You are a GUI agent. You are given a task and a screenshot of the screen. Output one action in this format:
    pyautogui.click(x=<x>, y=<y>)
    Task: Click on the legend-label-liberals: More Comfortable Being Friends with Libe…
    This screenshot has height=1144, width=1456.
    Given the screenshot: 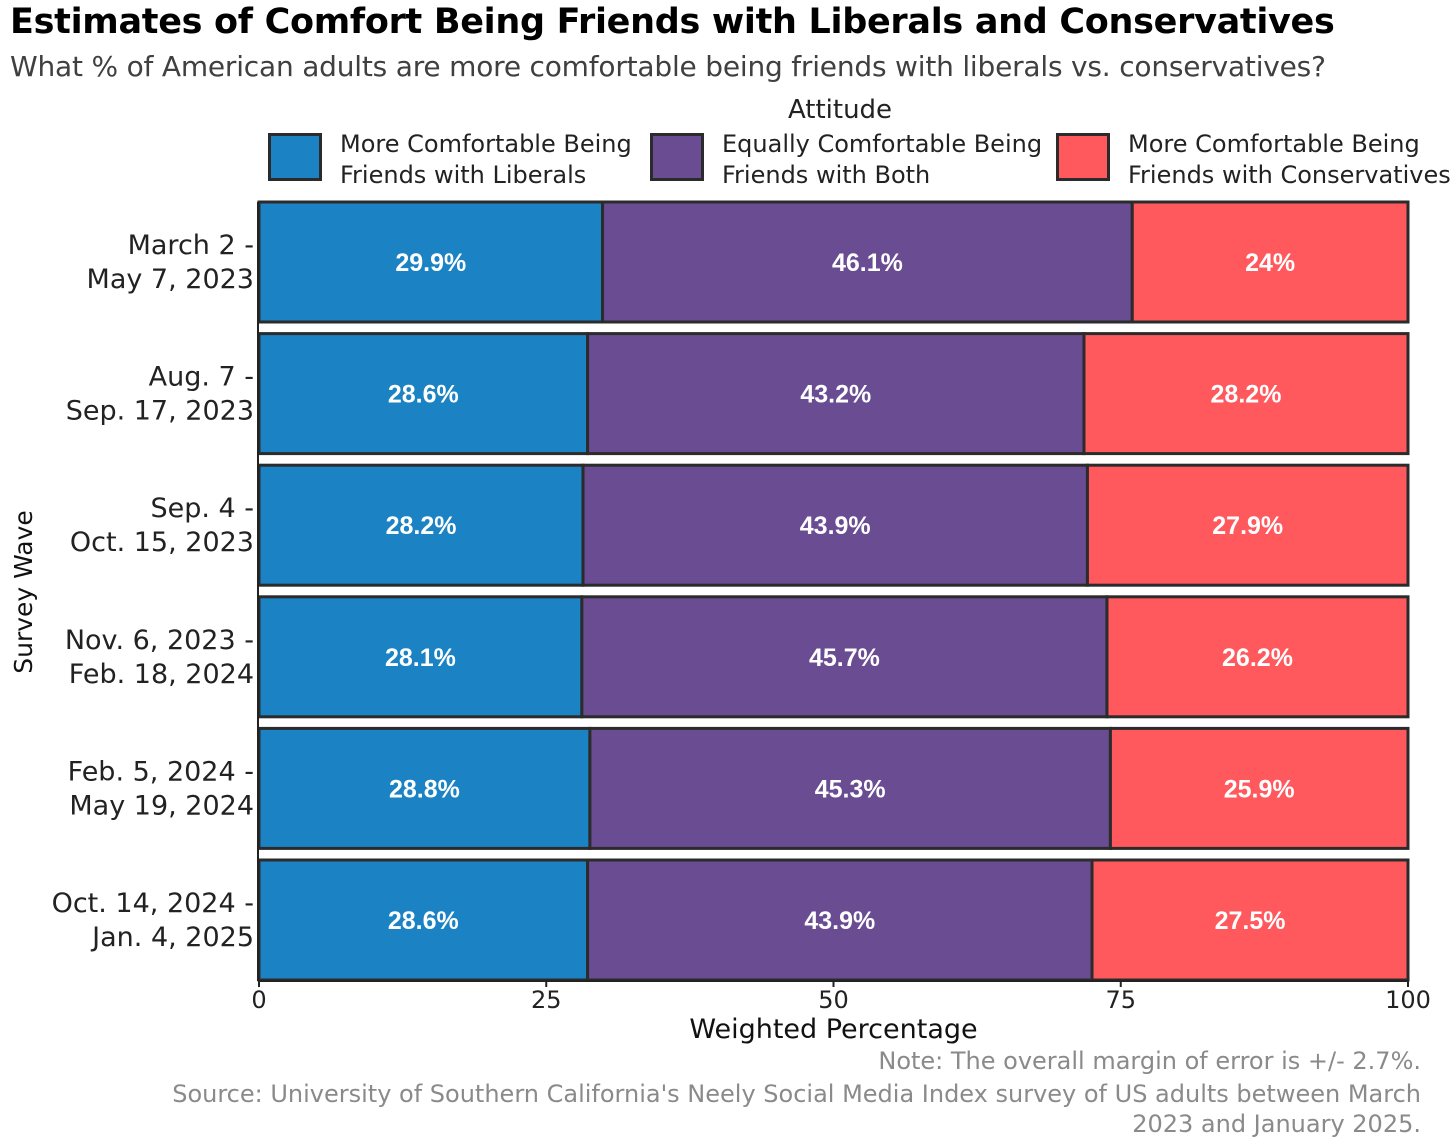 What is the action you would take?
    pyautogui.click(x=486, y=159)
    